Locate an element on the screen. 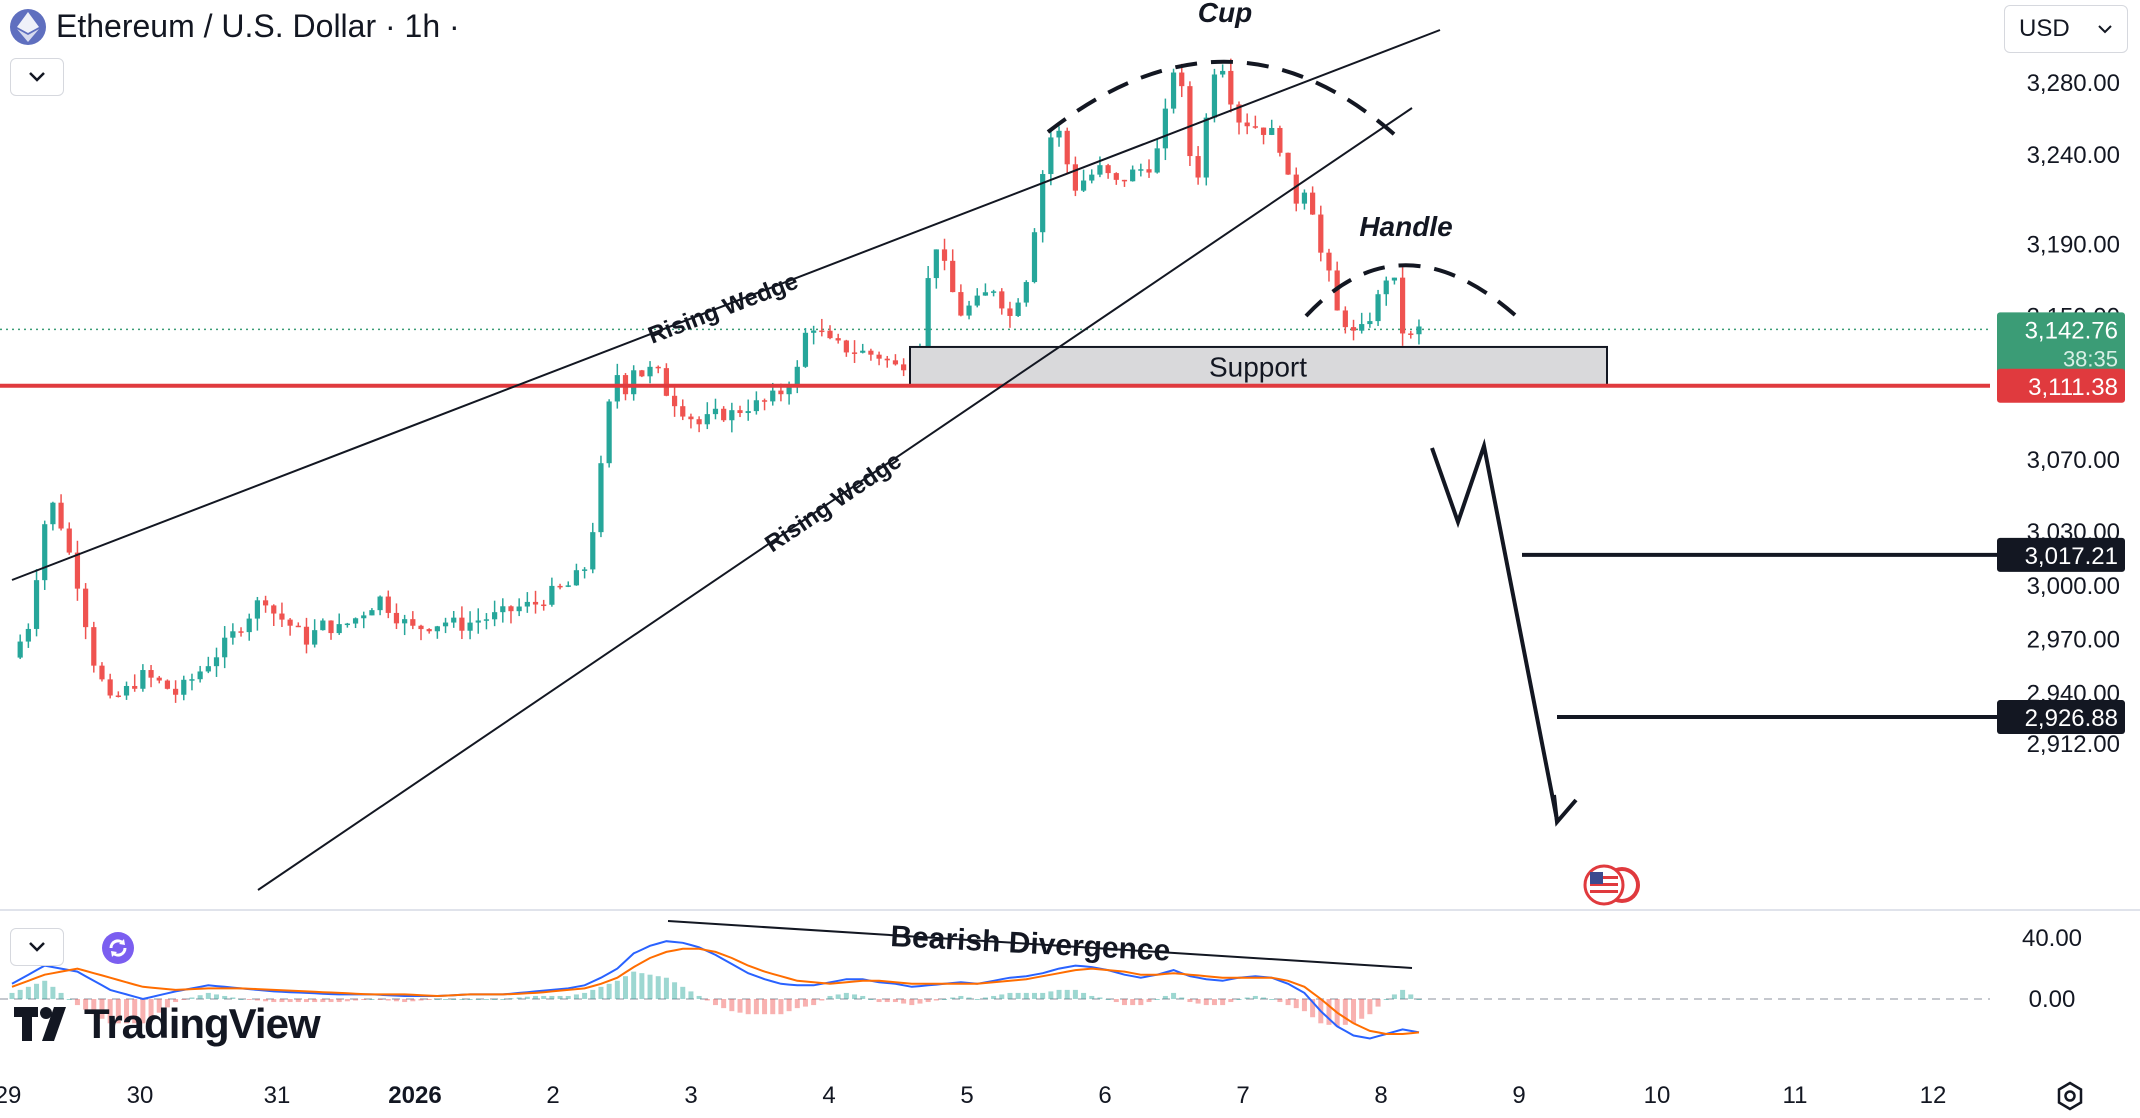 The height and width of the screenshot is (1118, 2140). symbol-header: Ethereum / U.S. Dollar · 1h · is located at coordinates (235, 26).